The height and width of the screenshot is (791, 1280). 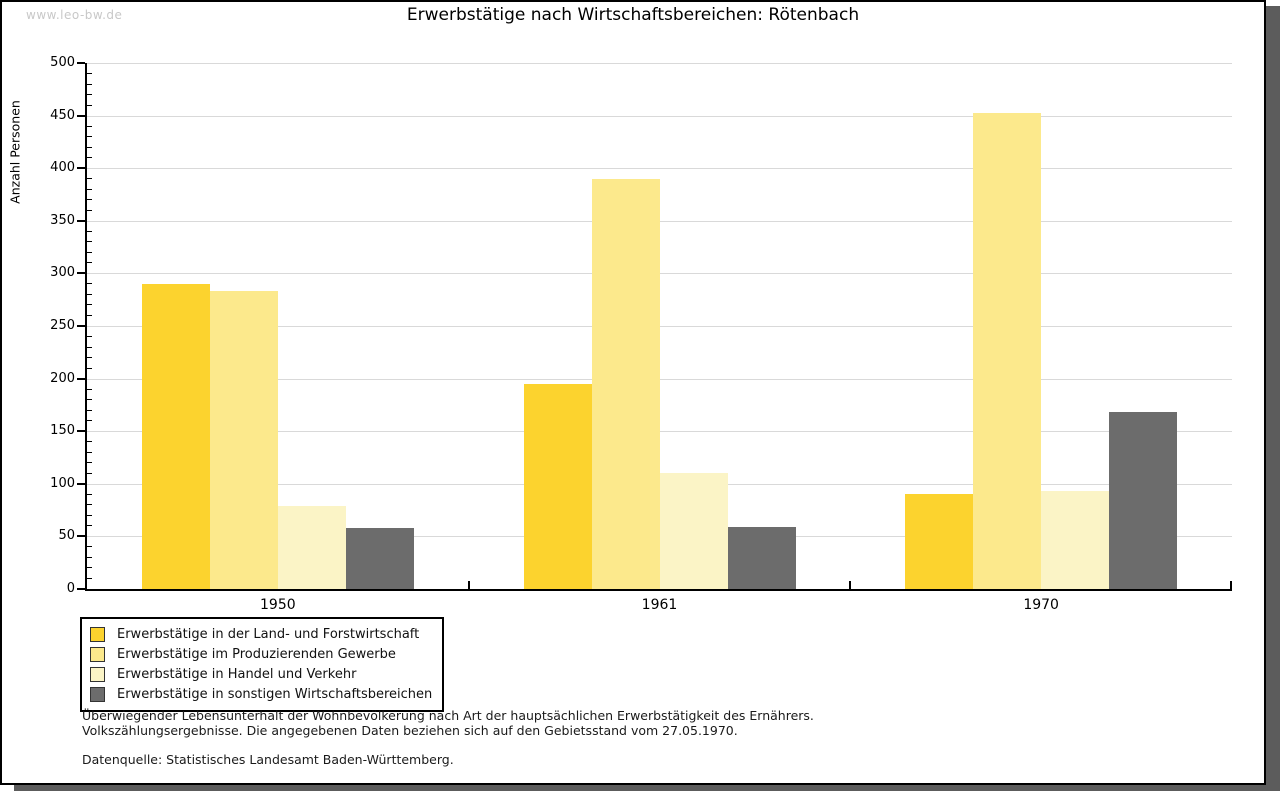 What do you see at coordinates (625, 383) in the screenshot?
I see `bar-1961-series2` at bounding box center [625, 383].